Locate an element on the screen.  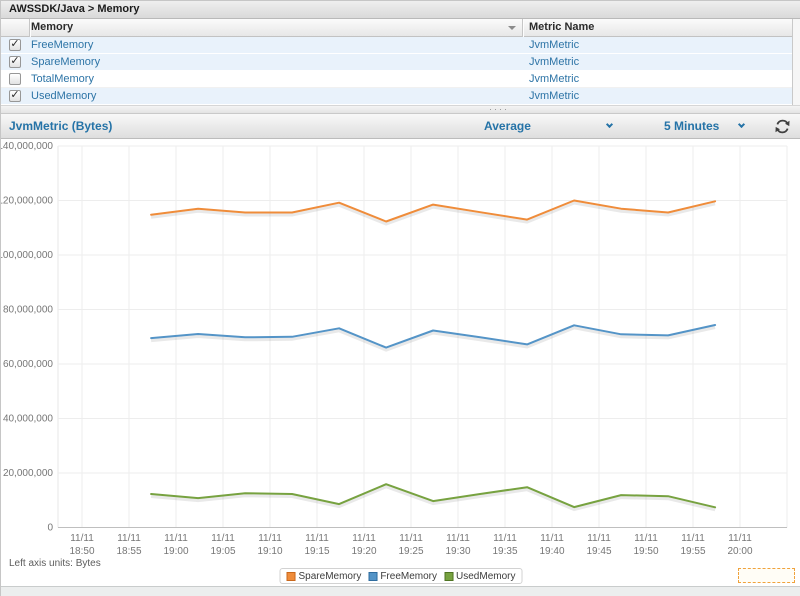
svg-text: 19:20 is located at coordinates (363, 551).